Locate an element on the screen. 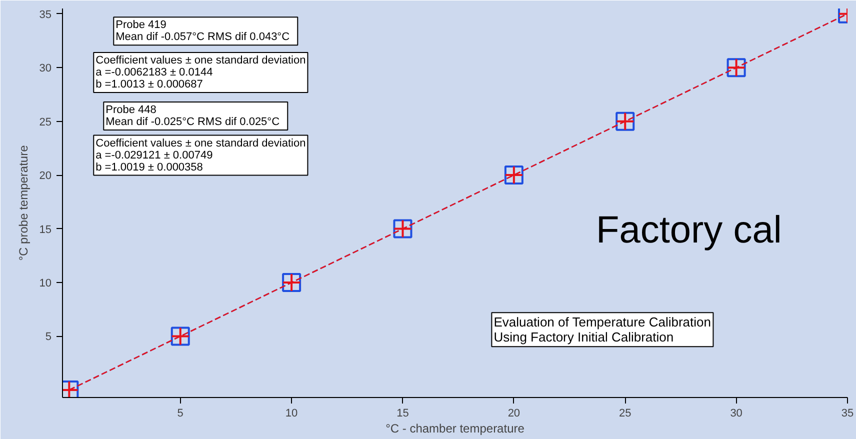 The height and width of the screenshot is (439, 856). y-tick-label: 35 is located at coordinates (45, 14).